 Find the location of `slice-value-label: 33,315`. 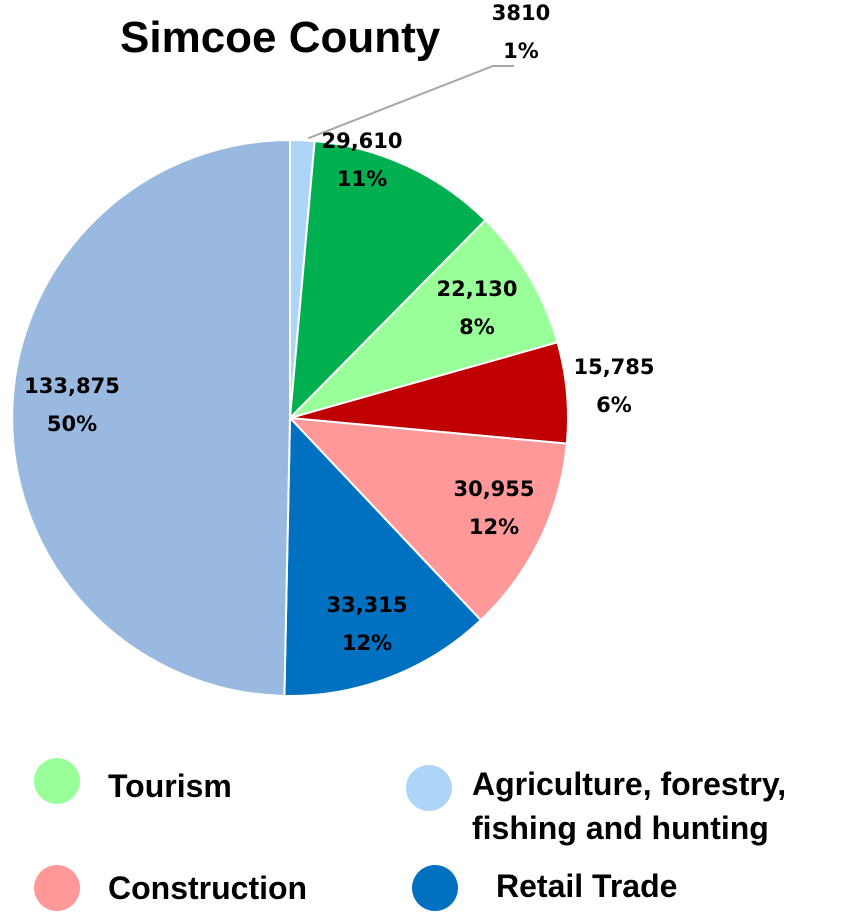

slice-value-label: 33,315 is located at coordinates (366, 605).